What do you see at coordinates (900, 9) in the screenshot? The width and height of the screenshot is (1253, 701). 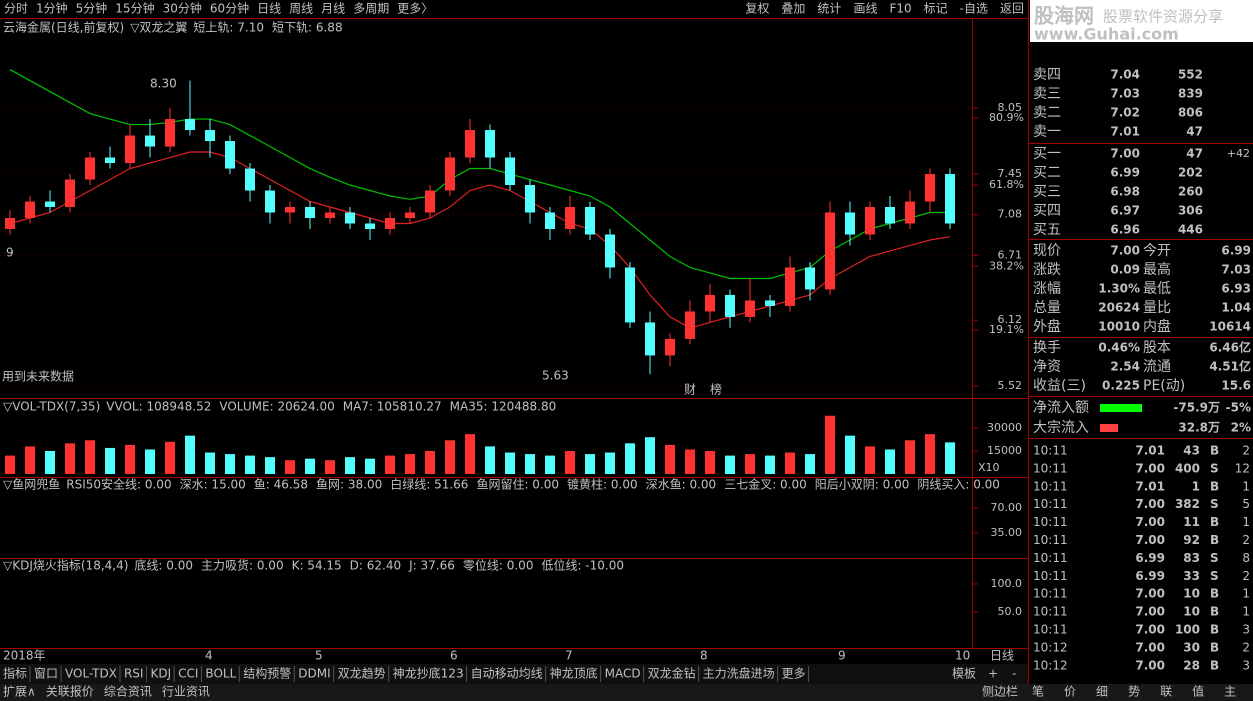 I see `tool-button: F10` at bounding box center [900, 9].